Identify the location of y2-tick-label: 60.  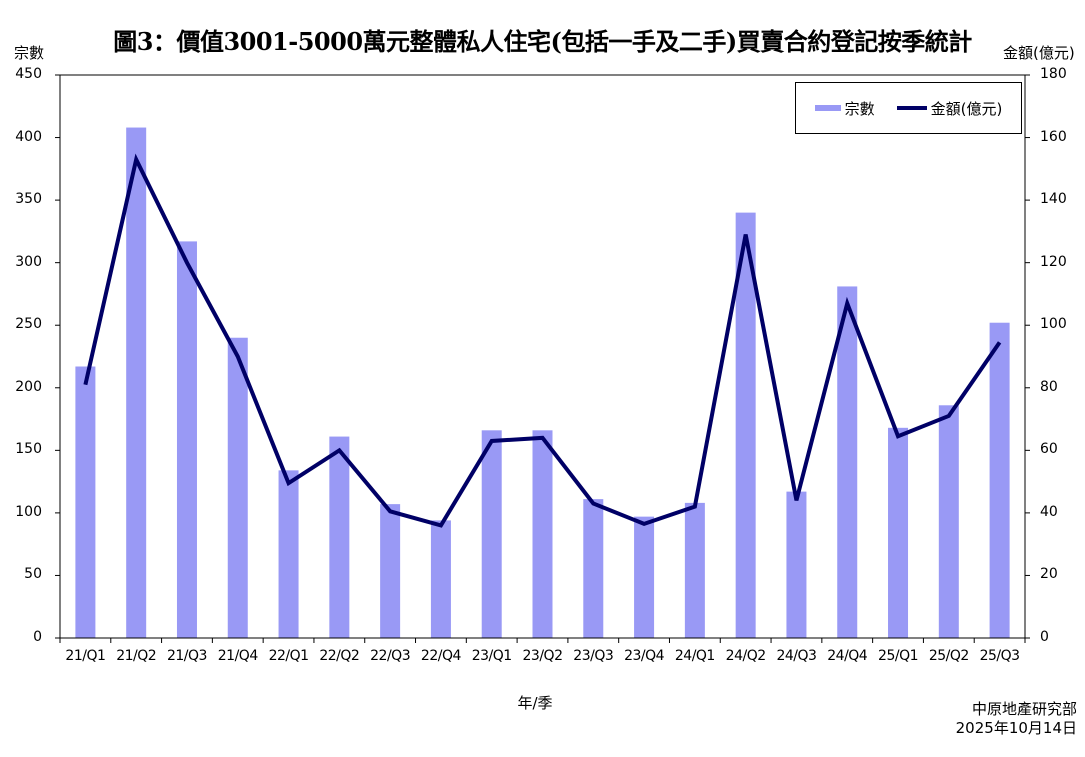
(1049, 449).